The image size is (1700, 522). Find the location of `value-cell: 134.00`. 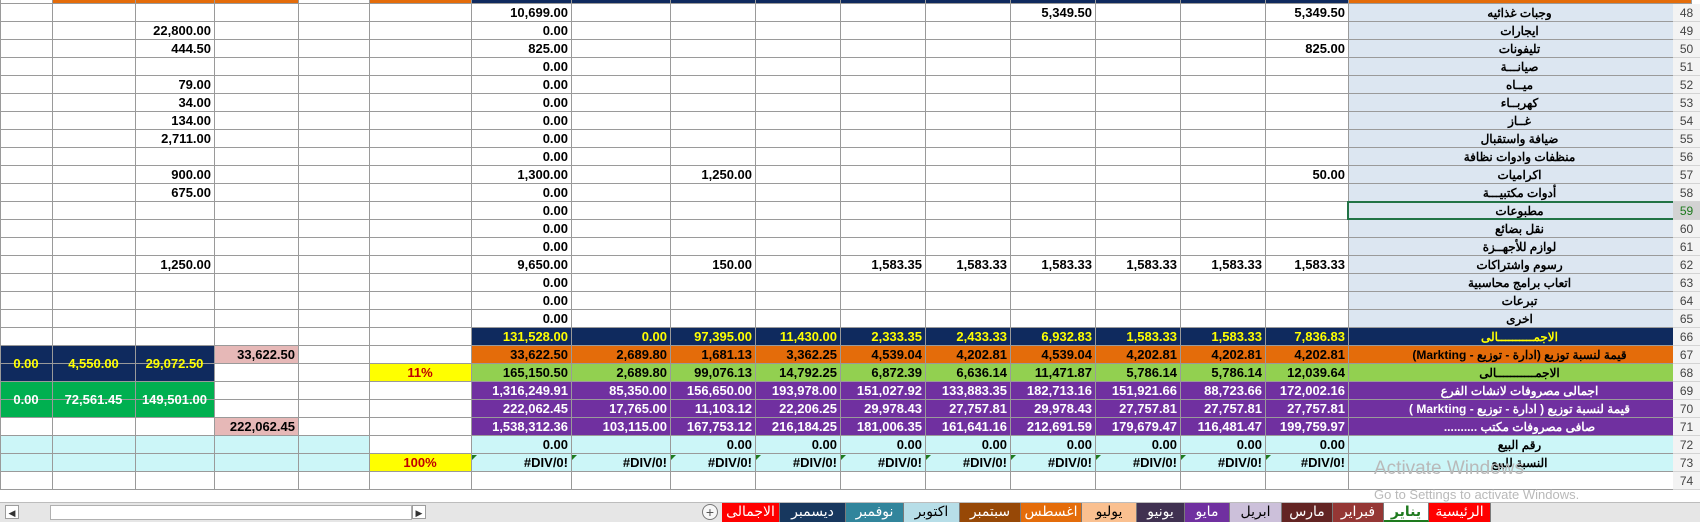

value-cell: 134.00 is located at coordinates (191, 120).